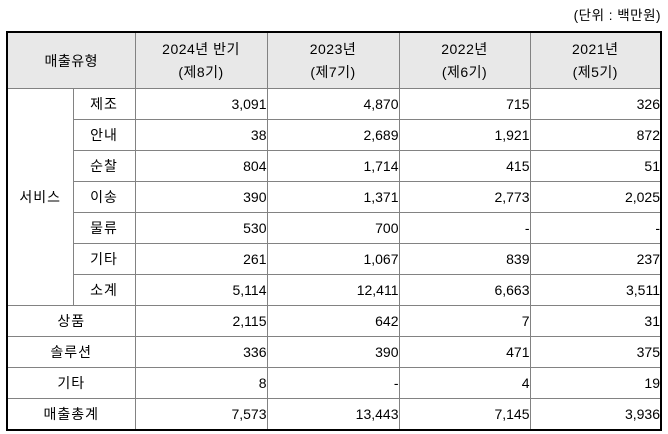 Image resolution: width=668 pixels, height=434 pixels. I want to click on cell-value: 2,773, so click(464, 197).